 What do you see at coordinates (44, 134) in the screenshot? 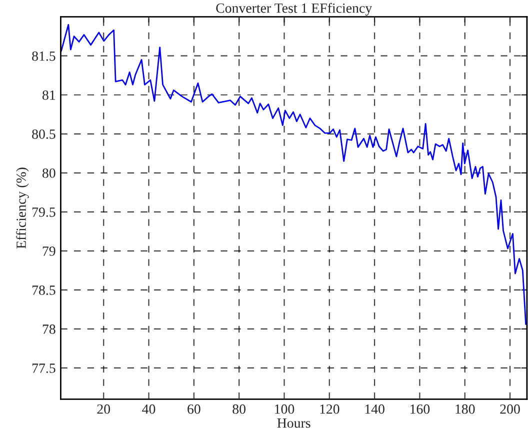
I see `y-tick-label: 80.5` at bounding box center [44, 134].